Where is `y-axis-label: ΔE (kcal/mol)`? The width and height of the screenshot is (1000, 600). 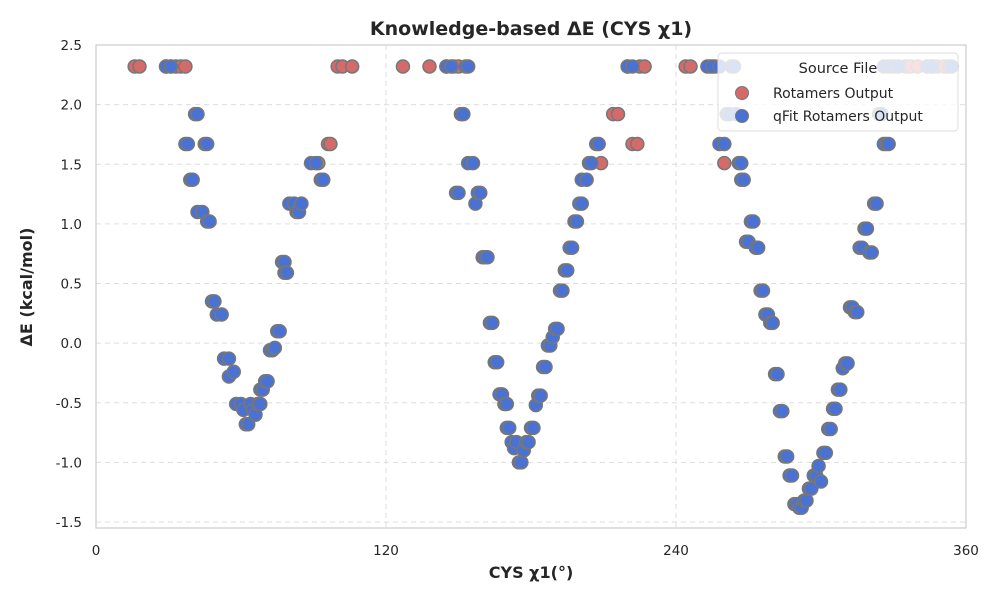
y-axis-label: ΔE (kcal/mol) is located at coordinates (26, 287).